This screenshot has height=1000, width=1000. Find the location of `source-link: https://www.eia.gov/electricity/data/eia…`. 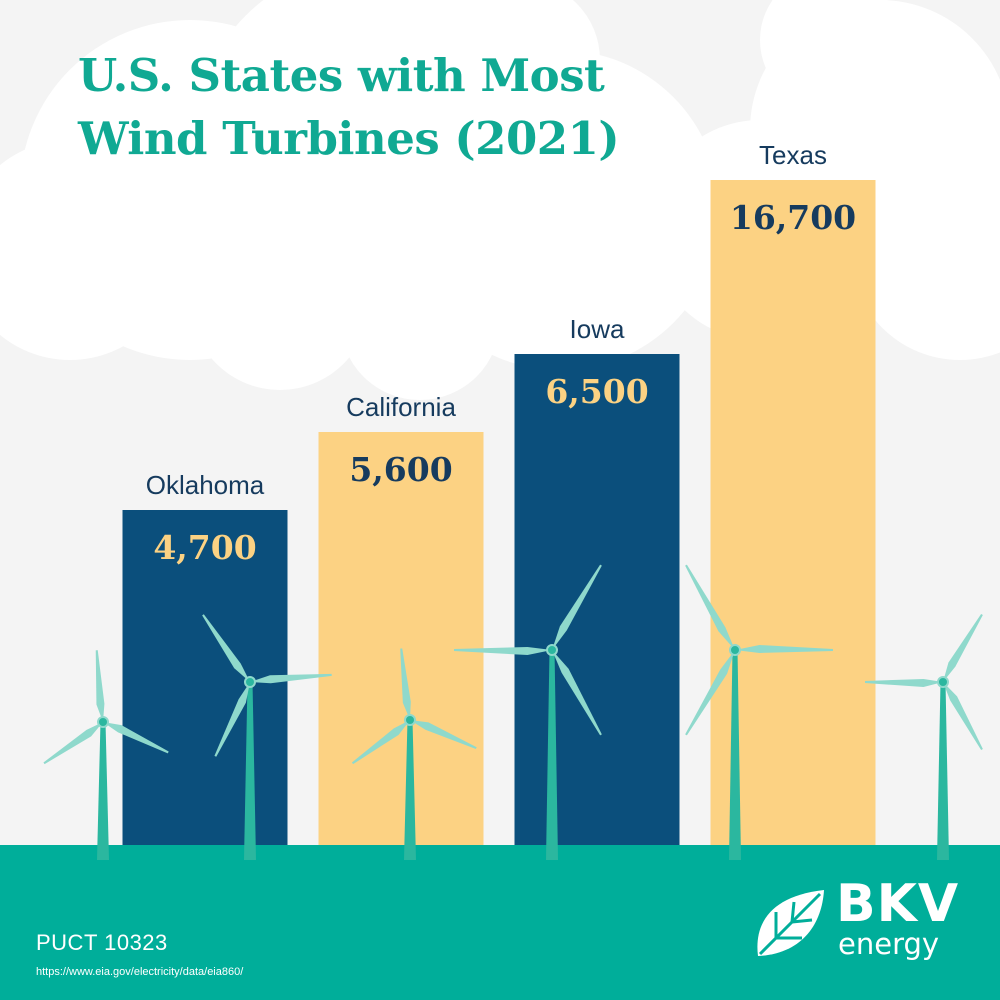

source-link: https://www.eia.gov/electricity/data/eia… is located at coordinates (140, 972).